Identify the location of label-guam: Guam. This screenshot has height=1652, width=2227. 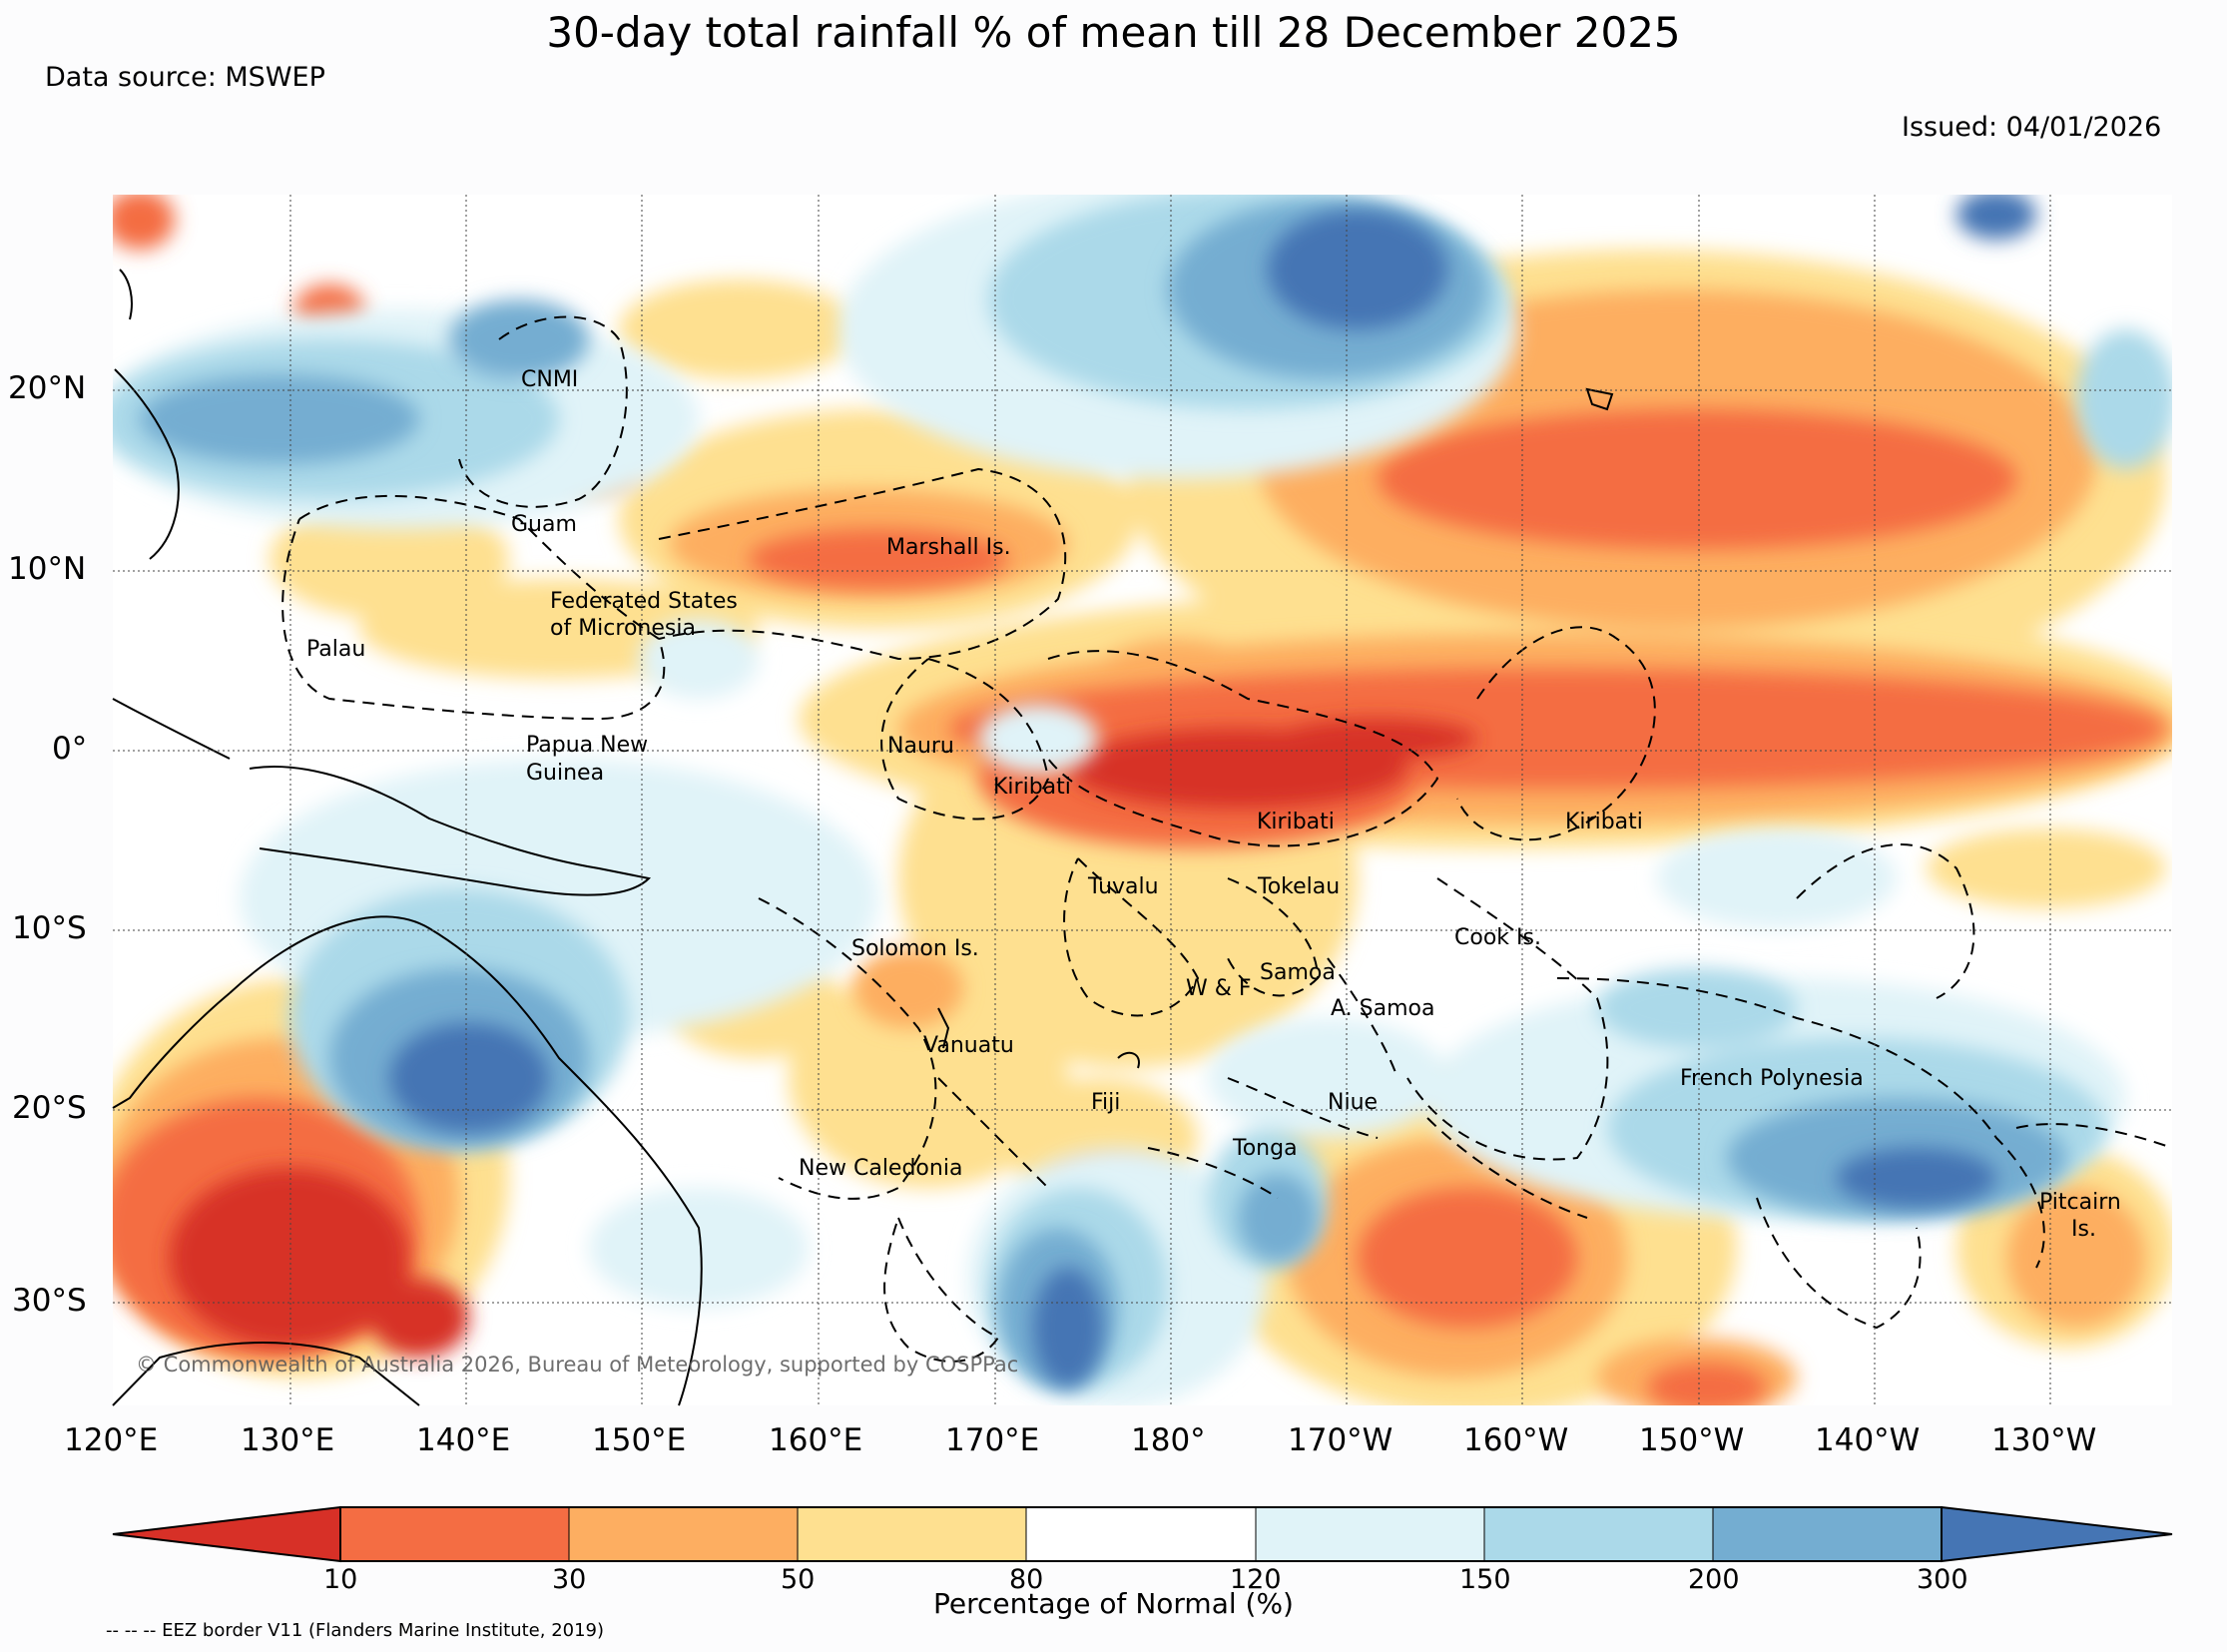
(544, 524).